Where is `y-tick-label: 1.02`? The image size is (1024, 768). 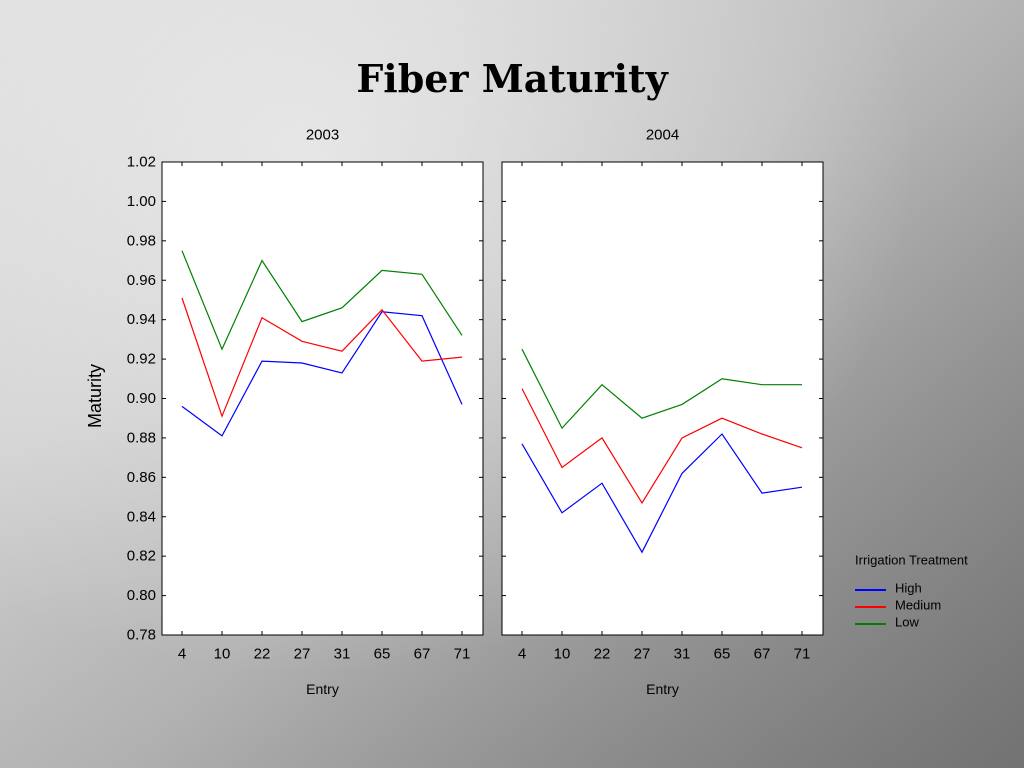
y-tick-label: 1.02 is located at coordinates (141, 162).